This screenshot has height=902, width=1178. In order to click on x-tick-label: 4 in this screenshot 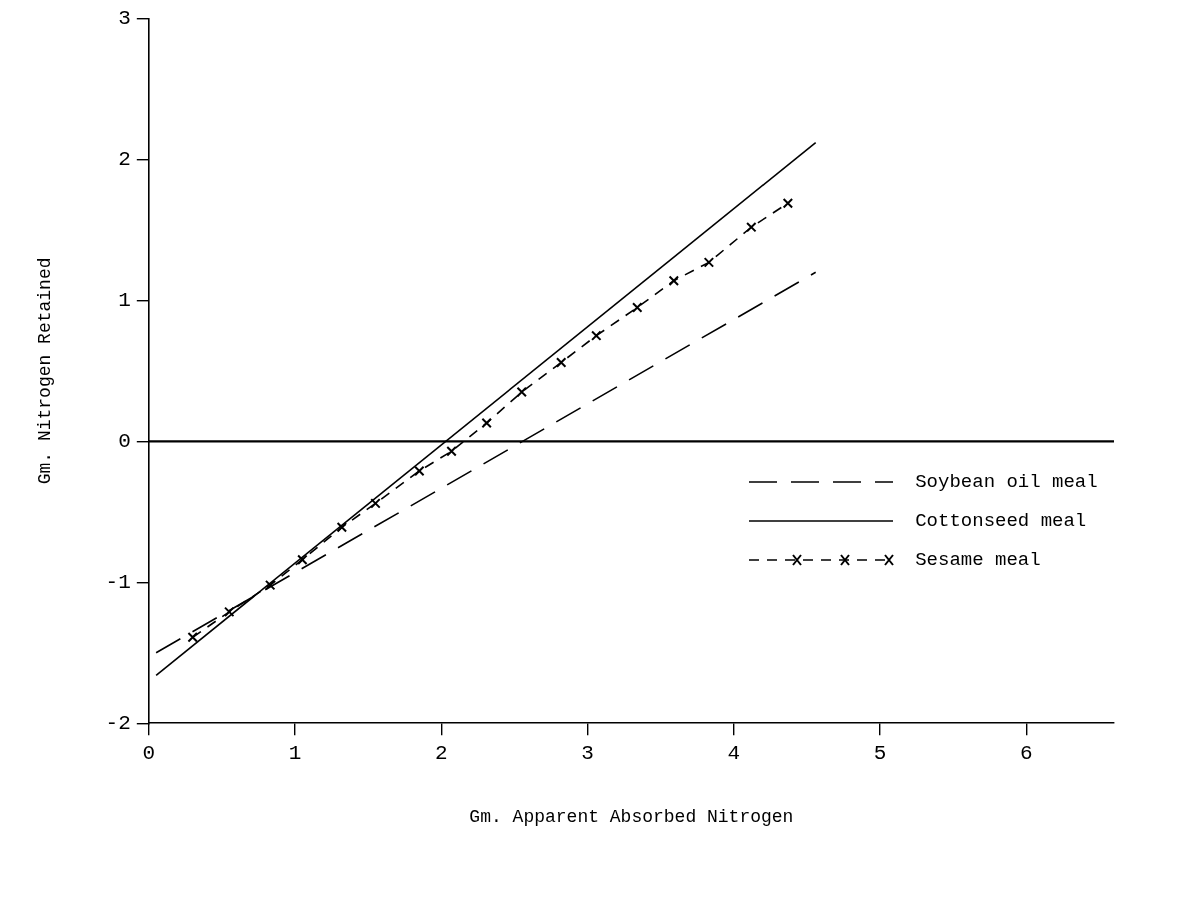, I will do `click(734, 754)`.